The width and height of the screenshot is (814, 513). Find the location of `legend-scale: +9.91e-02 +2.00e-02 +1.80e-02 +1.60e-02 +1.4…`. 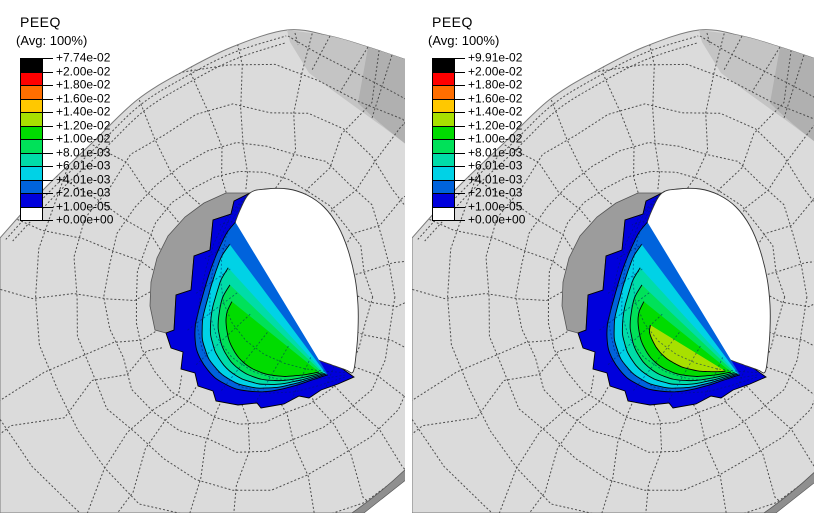

legend-scale: +9.91e-02 +2.00e-02 +1.80e-02 +1.60e-02 +1.4… is located at coordinates (498, 138).